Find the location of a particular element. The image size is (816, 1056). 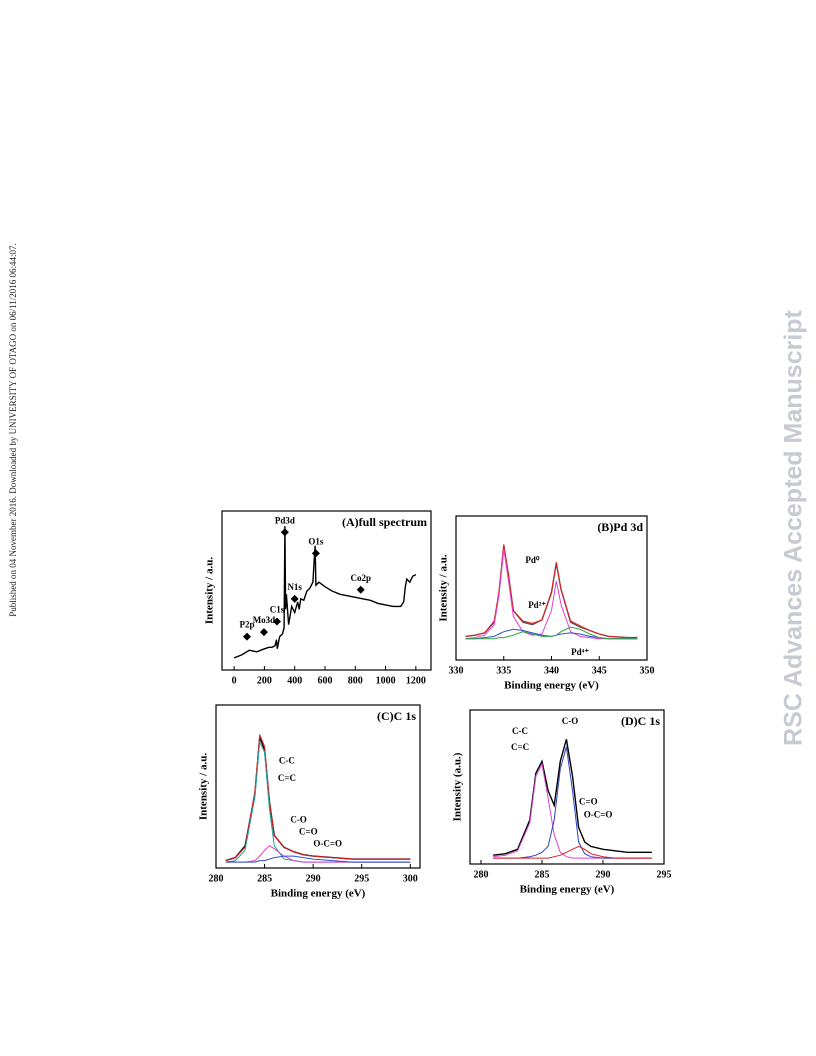

x-tick-label: 400 is located at coordinates (294, 680).